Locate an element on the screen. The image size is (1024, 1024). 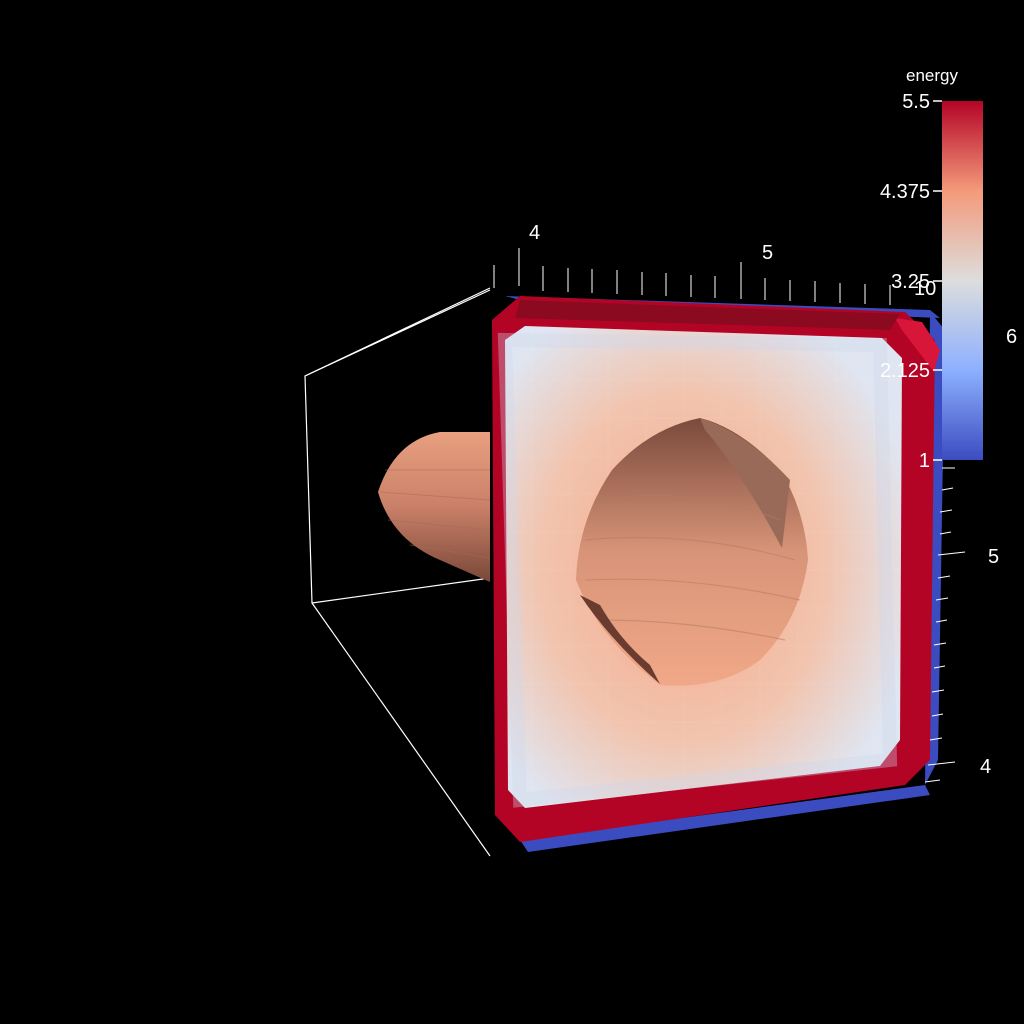
scalar-bar-tick-max: 5.5 is located at coordinates (916, 102).